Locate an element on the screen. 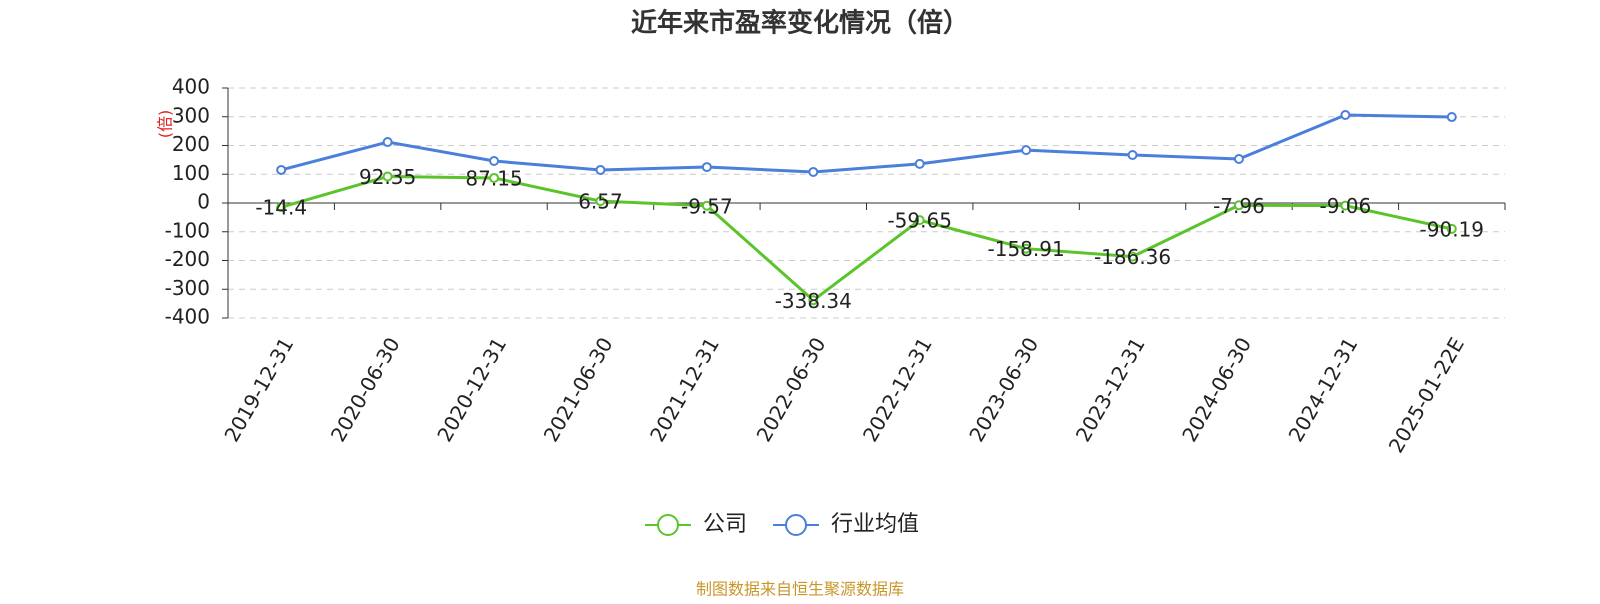  data-label: -7.96 is located at coordinates (1239, 206).